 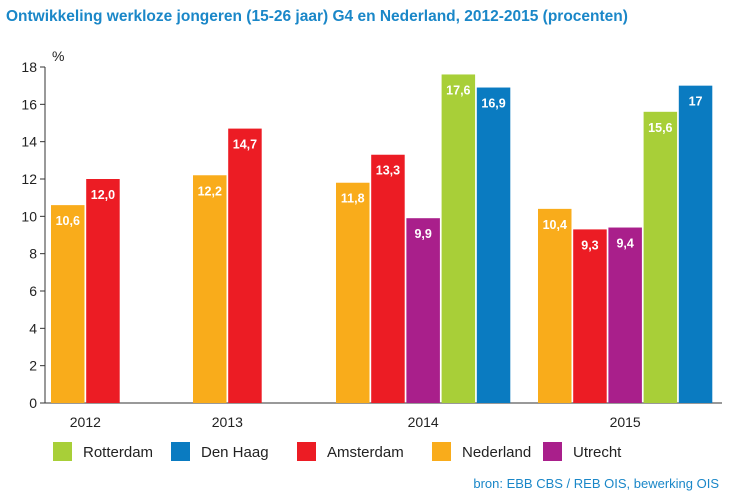 I want to click on legend-label-nederland: Nederland, so click(x=496, y=452).